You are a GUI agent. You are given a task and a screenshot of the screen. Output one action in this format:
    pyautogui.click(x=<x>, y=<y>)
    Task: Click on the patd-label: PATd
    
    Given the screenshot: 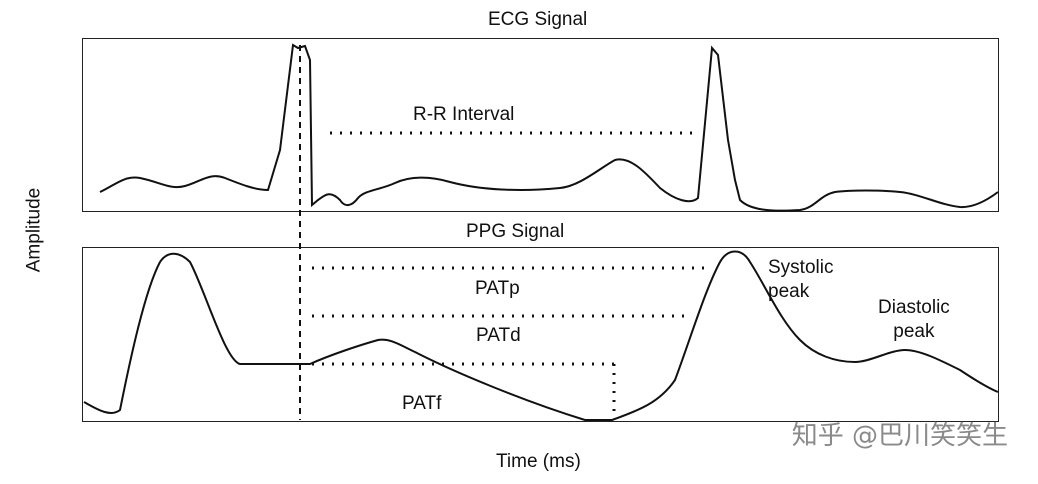 What is the action you would take?
    pyautogui.click(x=498, y=335)
    